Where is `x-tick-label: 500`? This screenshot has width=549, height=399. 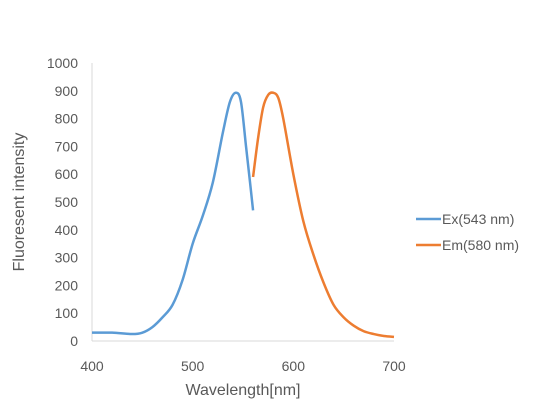
x-tick-label: 500 is located at coordinates (193, 366).